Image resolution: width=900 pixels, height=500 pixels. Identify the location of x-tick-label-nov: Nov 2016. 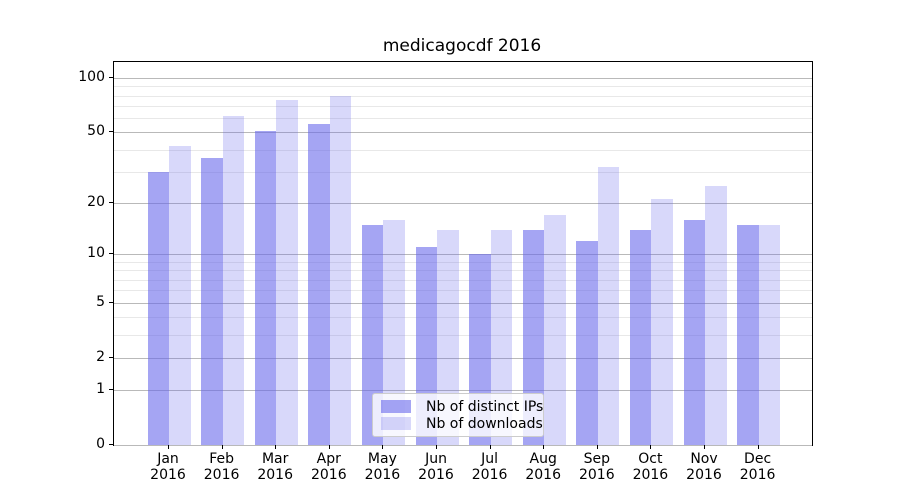
(704, 467).